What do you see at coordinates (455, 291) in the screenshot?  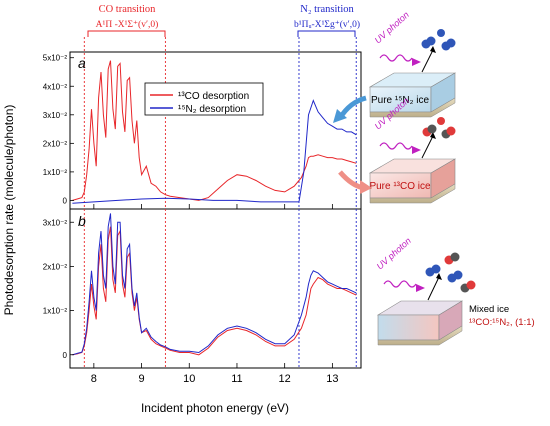 I see `schematic-mixed: Mixed ice ¹³CO:¹⁵N₂, (1:1) UV photon` at bounding box center [455, 291].